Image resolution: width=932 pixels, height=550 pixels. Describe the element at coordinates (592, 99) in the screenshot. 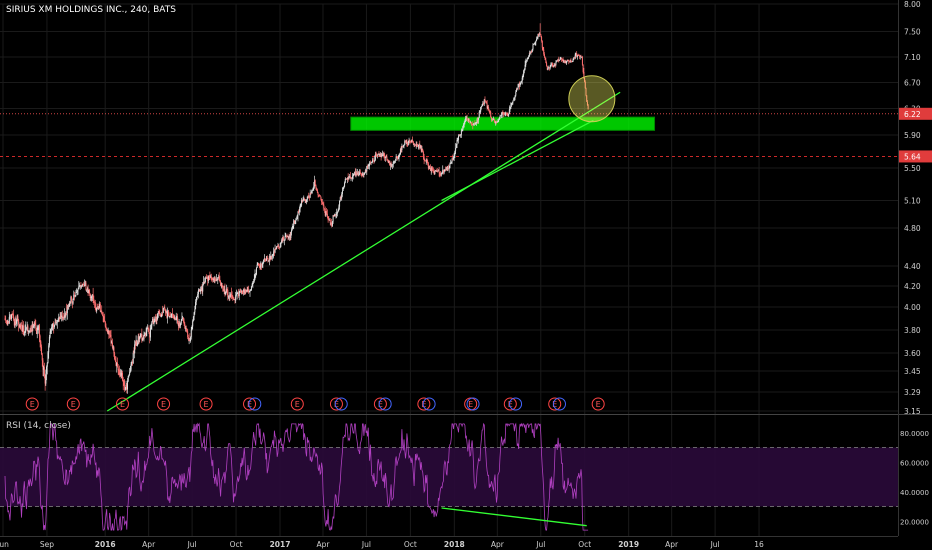

I see `highlight-circle` at that location.